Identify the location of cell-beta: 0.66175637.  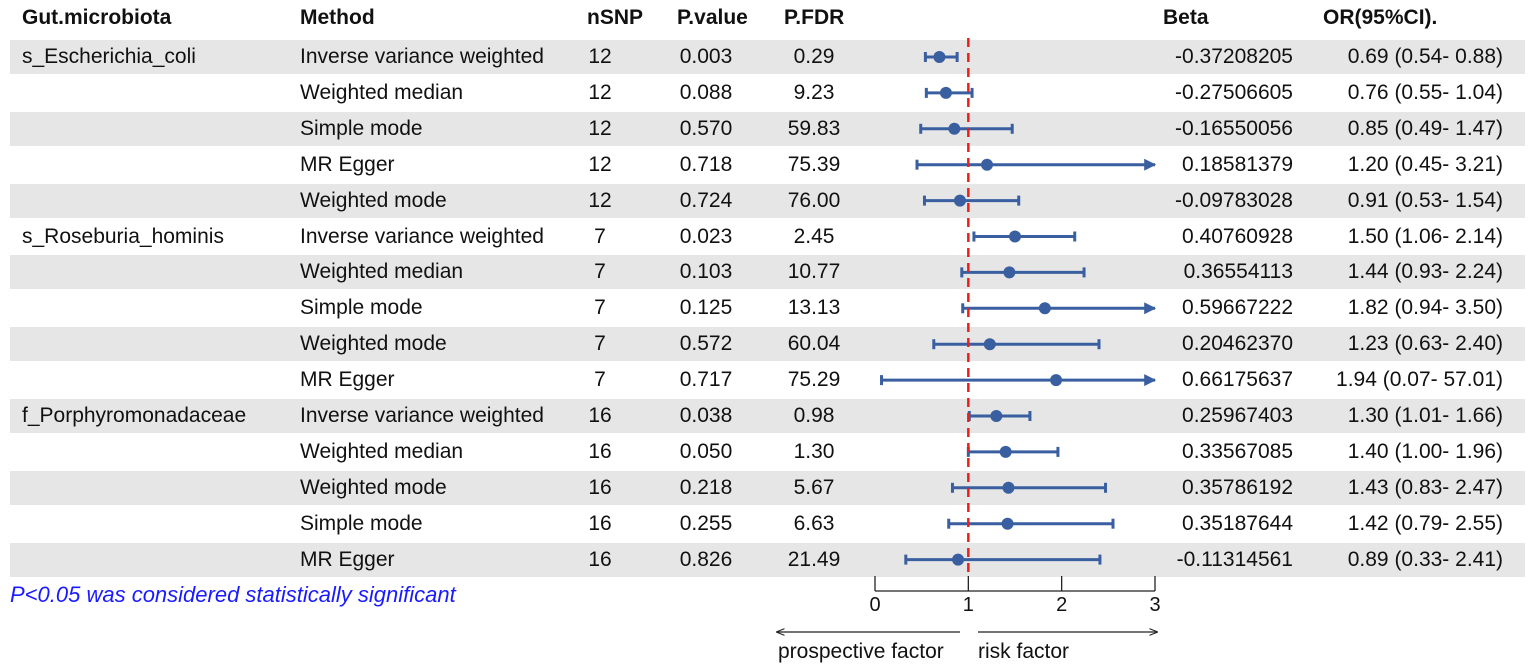
(1237, 380).